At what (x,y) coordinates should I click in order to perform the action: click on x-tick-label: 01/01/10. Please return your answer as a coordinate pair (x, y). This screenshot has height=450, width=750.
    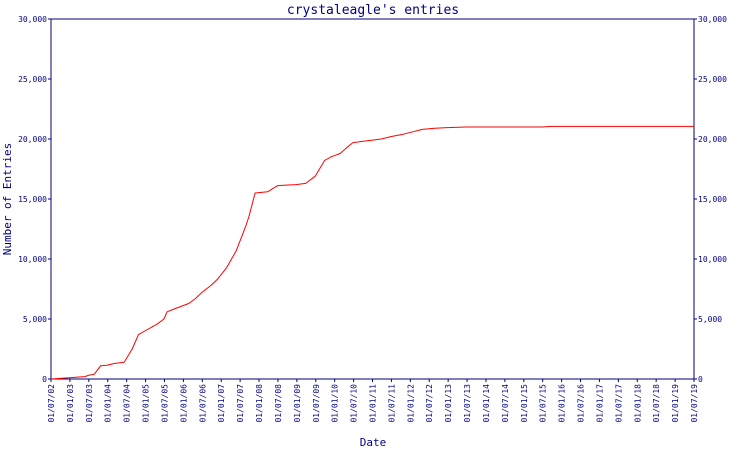
    Looking at the image, I should click on (335, 403).